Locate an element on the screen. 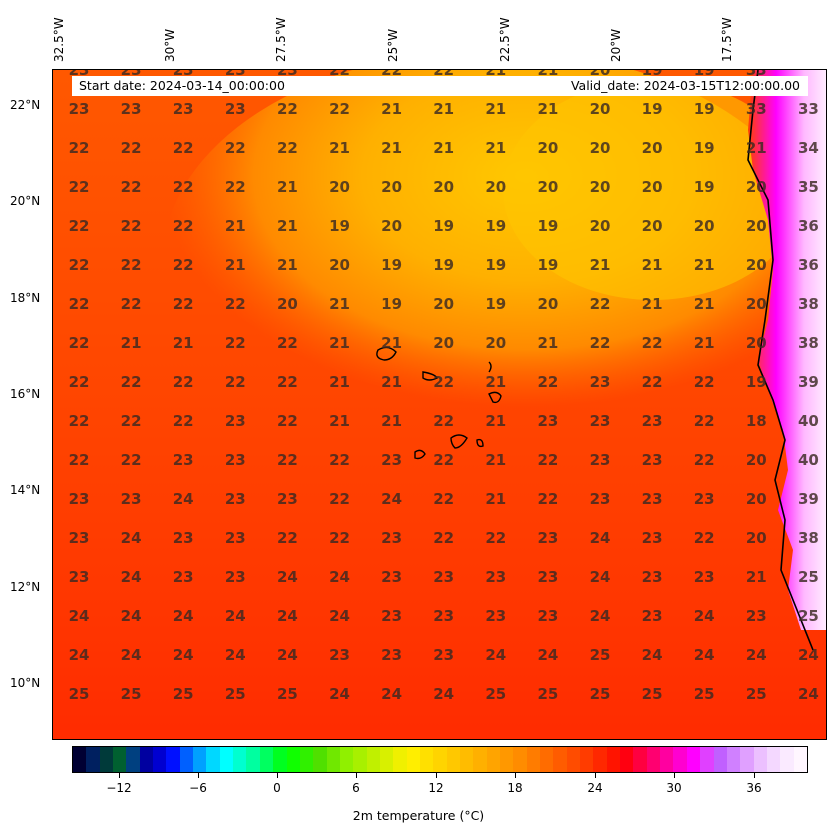  colorbar-tick-label: 0 is located at coordinates (277, 788).